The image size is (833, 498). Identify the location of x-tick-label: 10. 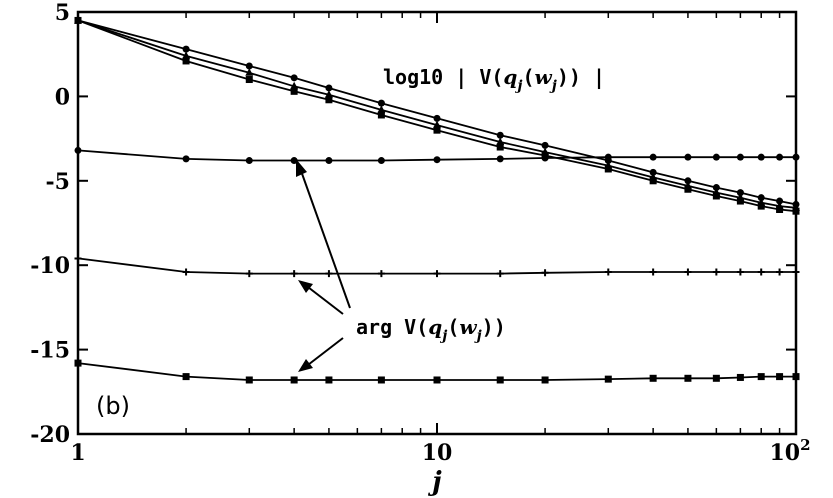
(437, 453).